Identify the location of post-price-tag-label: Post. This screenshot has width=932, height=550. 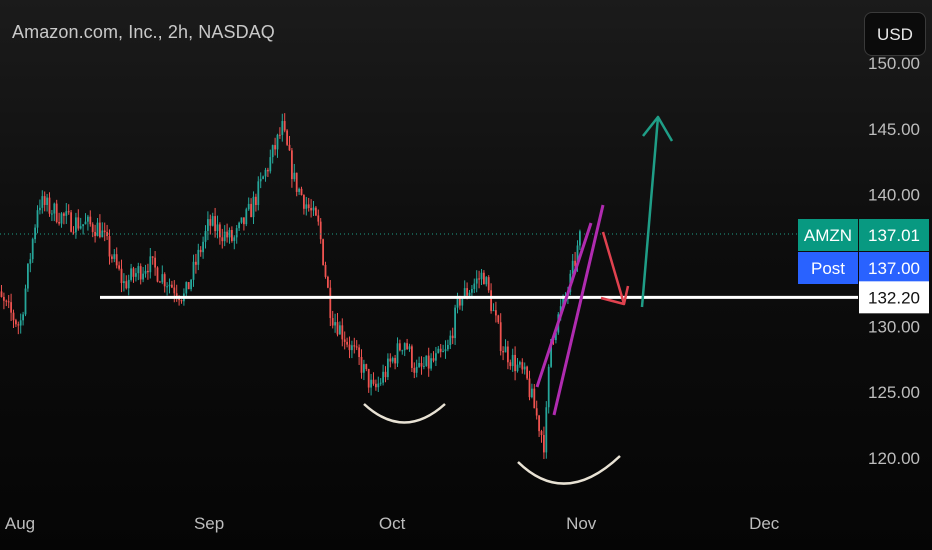
(828, 268).